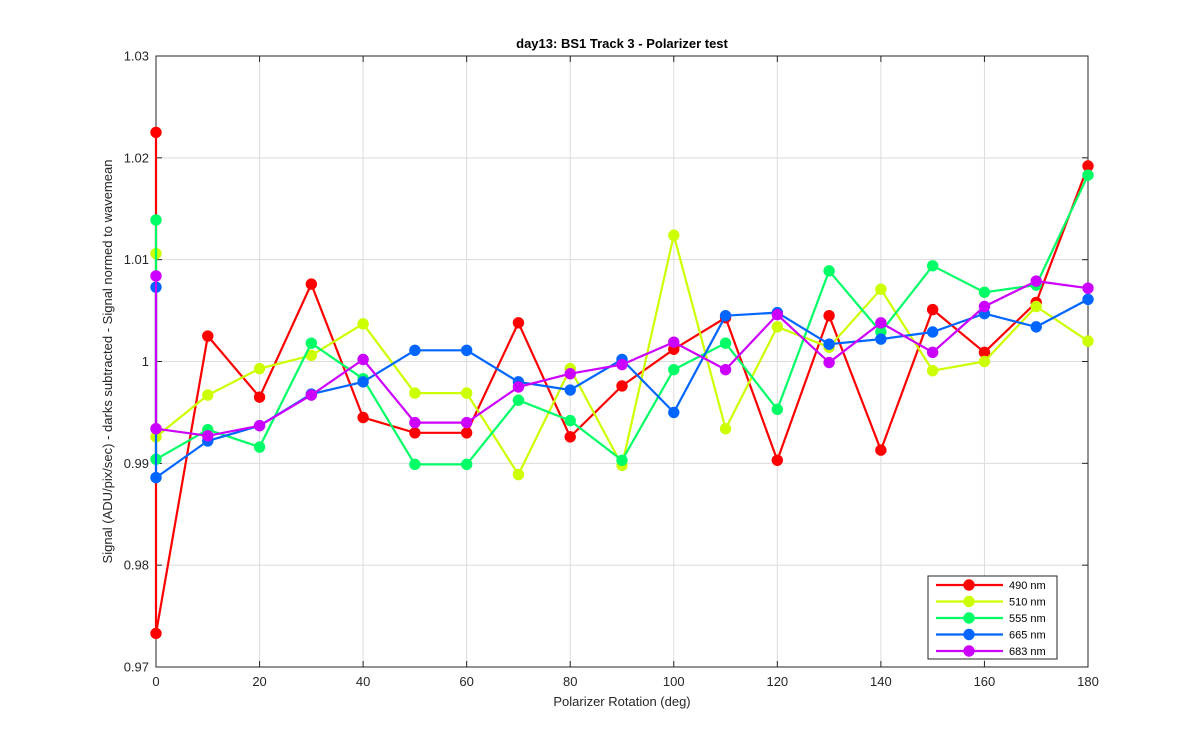 The image size is (1200, 750). I want to click on y-tick-label: 1.03, so click(136, 56).